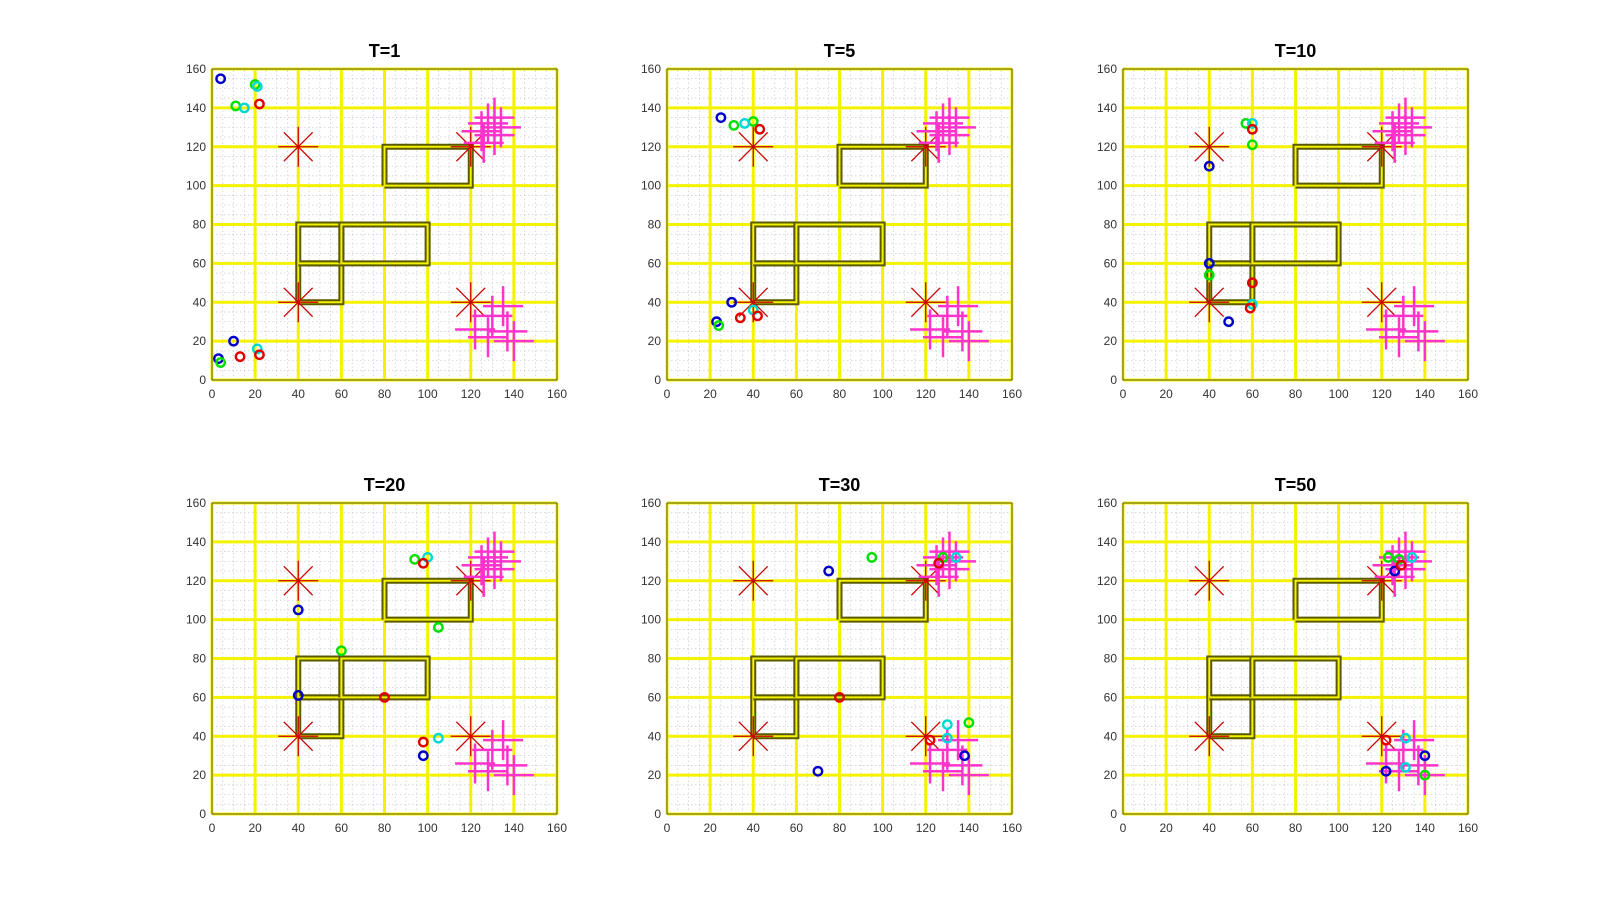  Describe the element at coordinates (1296, 51) in the screenshot. I see `panel-title: T=10` at that location.